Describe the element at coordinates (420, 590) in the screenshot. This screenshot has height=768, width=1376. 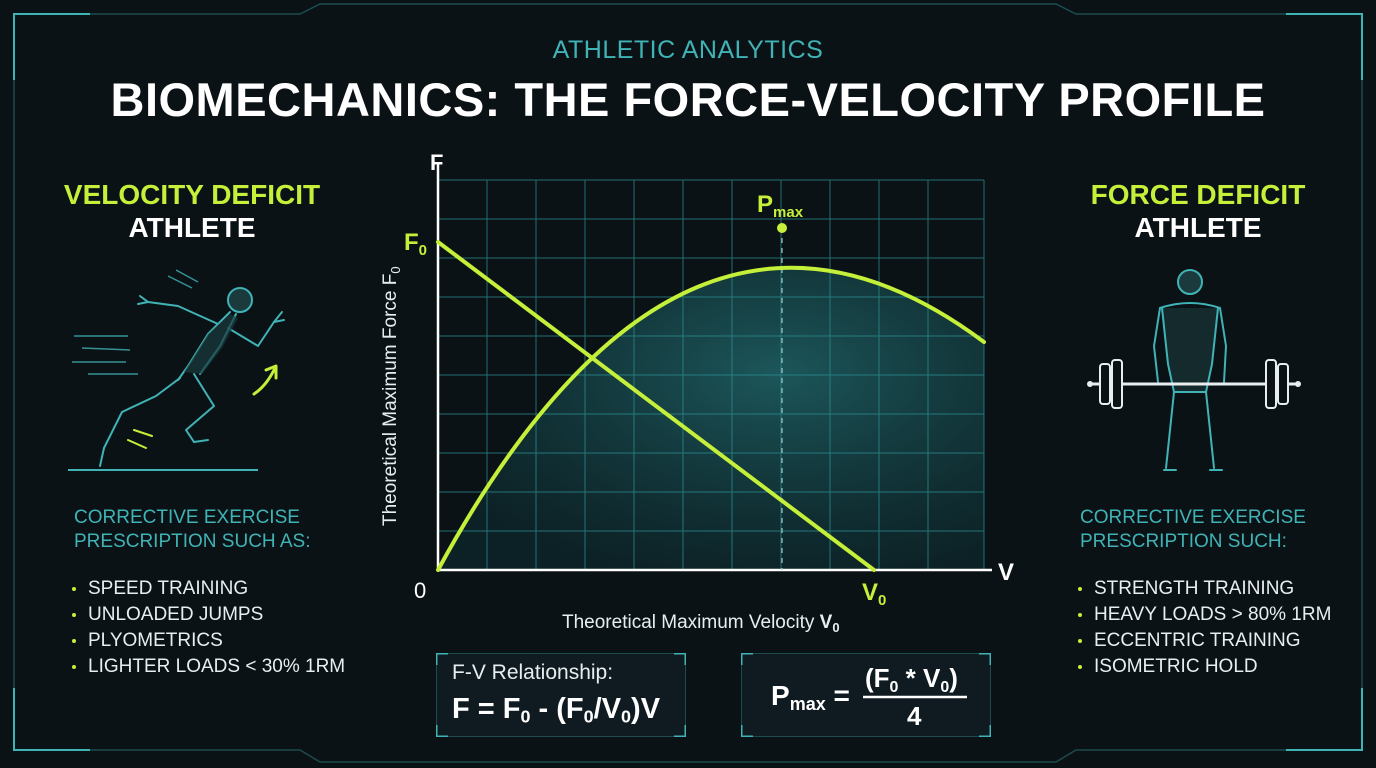
I see `origin-label: 0` at that location.